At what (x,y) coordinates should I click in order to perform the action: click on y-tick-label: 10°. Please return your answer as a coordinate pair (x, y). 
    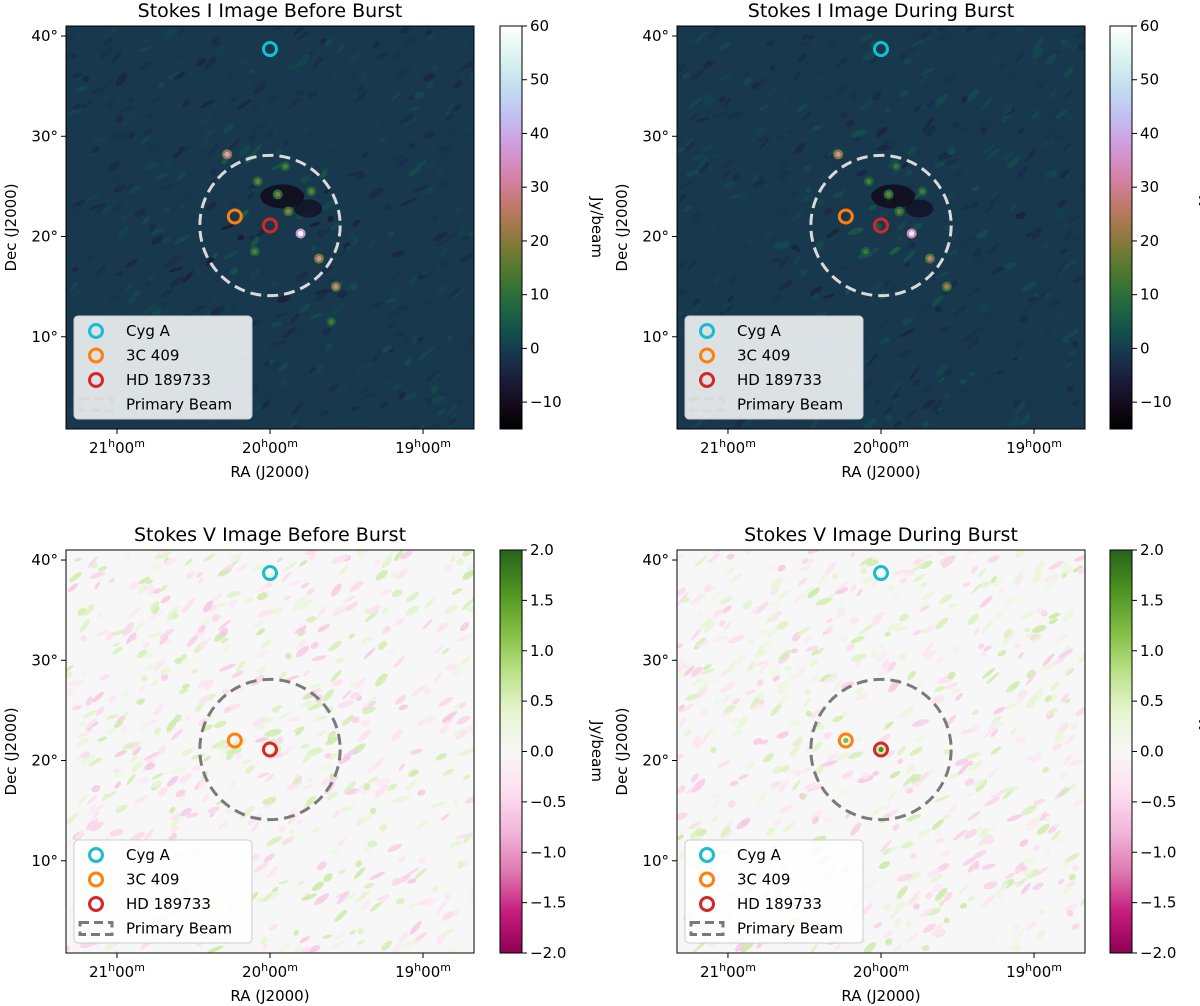
    Looking at the image, I should click on (44, 861).